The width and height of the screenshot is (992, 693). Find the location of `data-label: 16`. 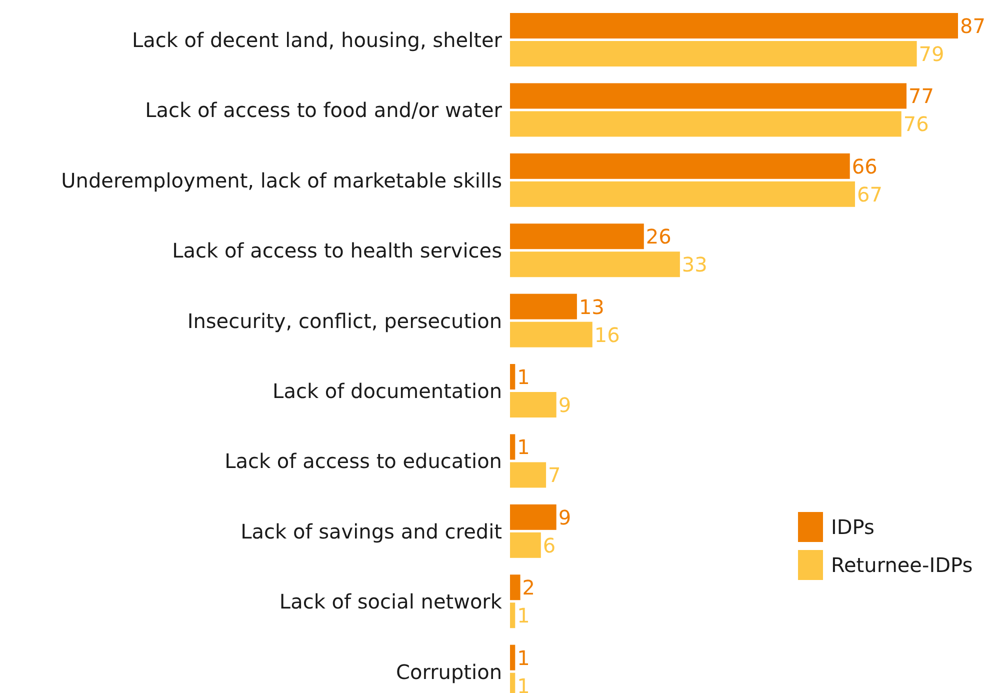

data-label: 16 is located at coordinates (607, 334).